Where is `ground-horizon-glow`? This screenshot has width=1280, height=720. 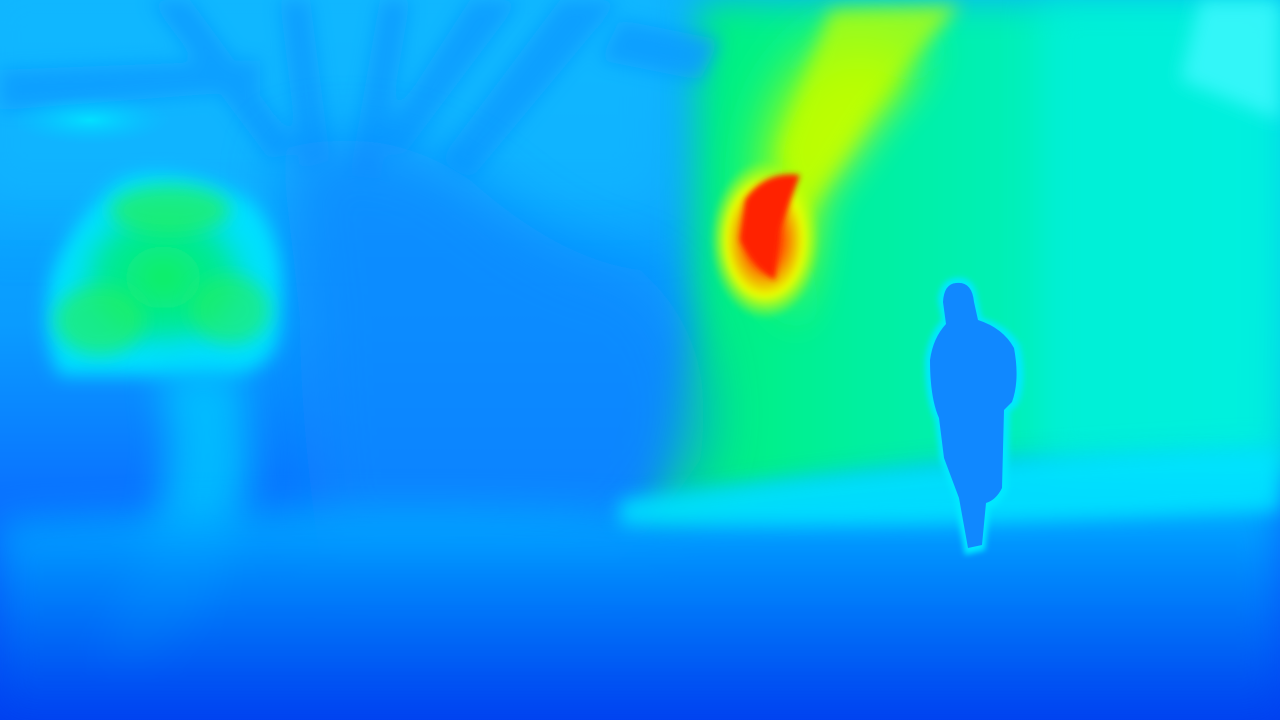 ground-horizon-glow is located at coordinates (950, 488).